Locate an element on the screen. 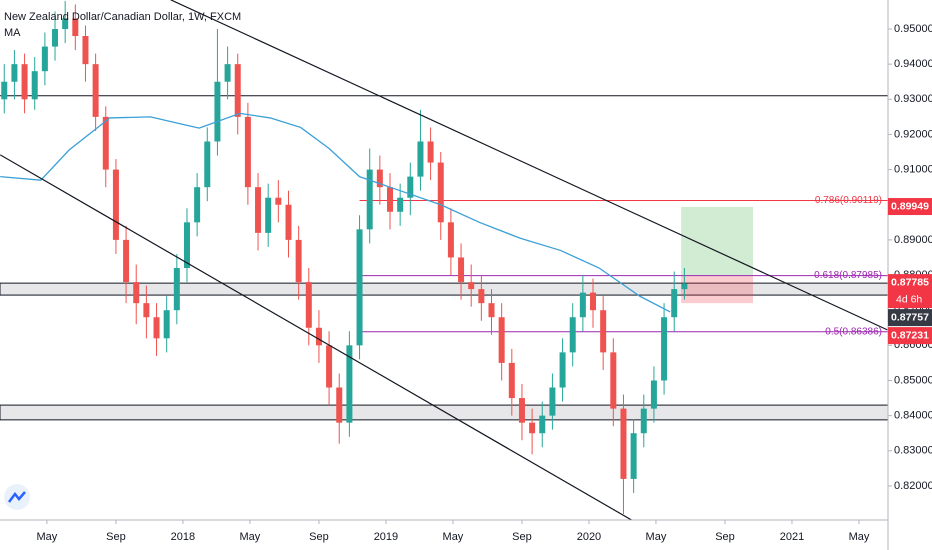 The height and width of the screenshot is (550, 932). x-tick-label: 2018 is located at coordinates (183, 537).